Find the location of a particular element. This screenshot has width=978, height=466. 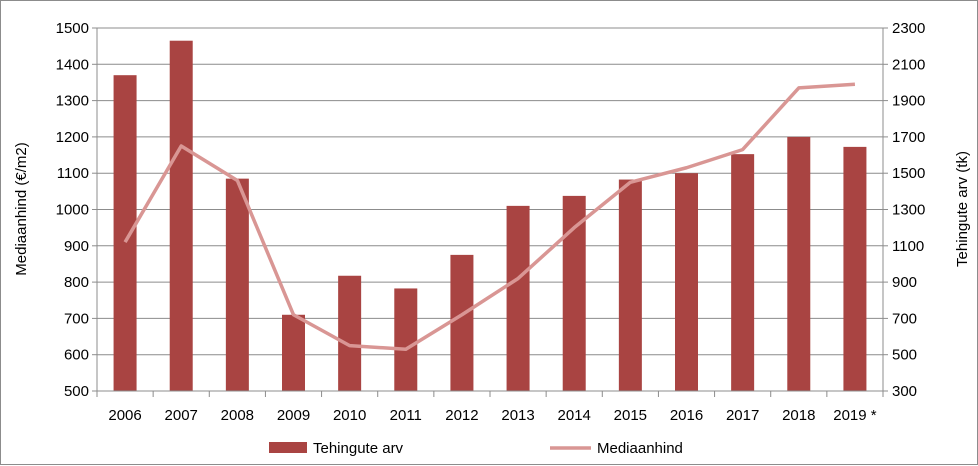

y-tick-label-left: 1300 is located at coordinates (72, 101).